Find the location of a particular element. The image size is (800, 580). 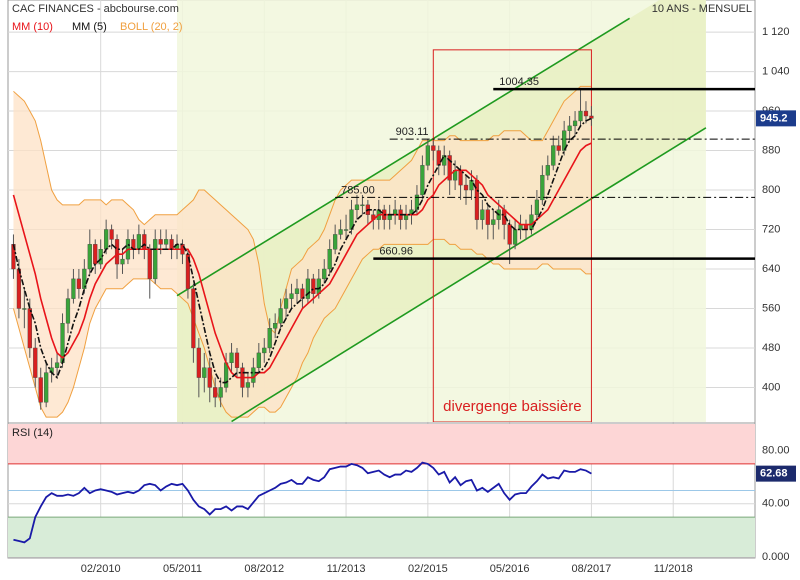

x-tick-label: 11/2013 is located at coordinates (346, 569).